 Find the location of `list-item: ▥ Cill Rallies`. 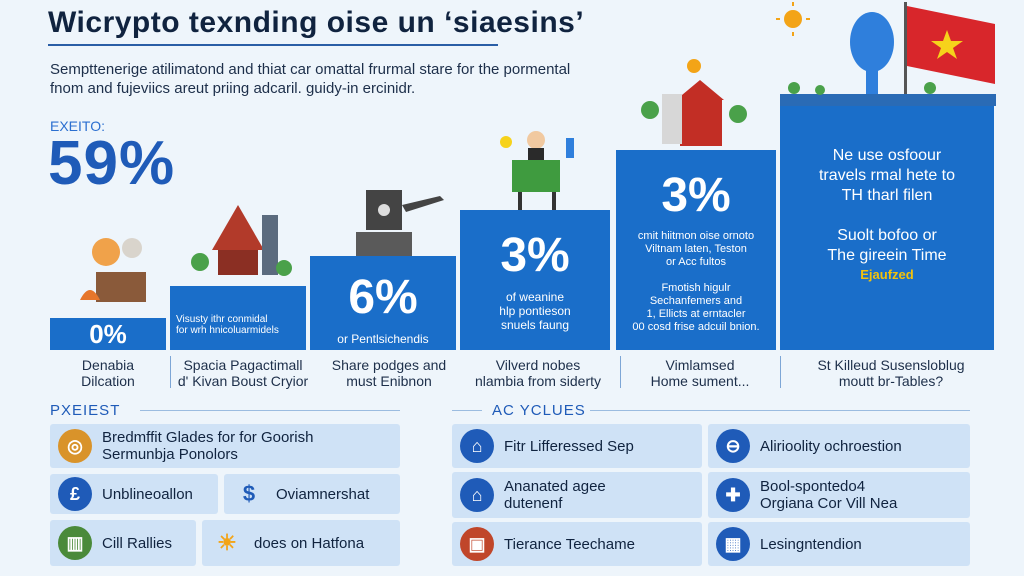

list-item: ▥ Cill Rallies is located at coordinates (123, 543).